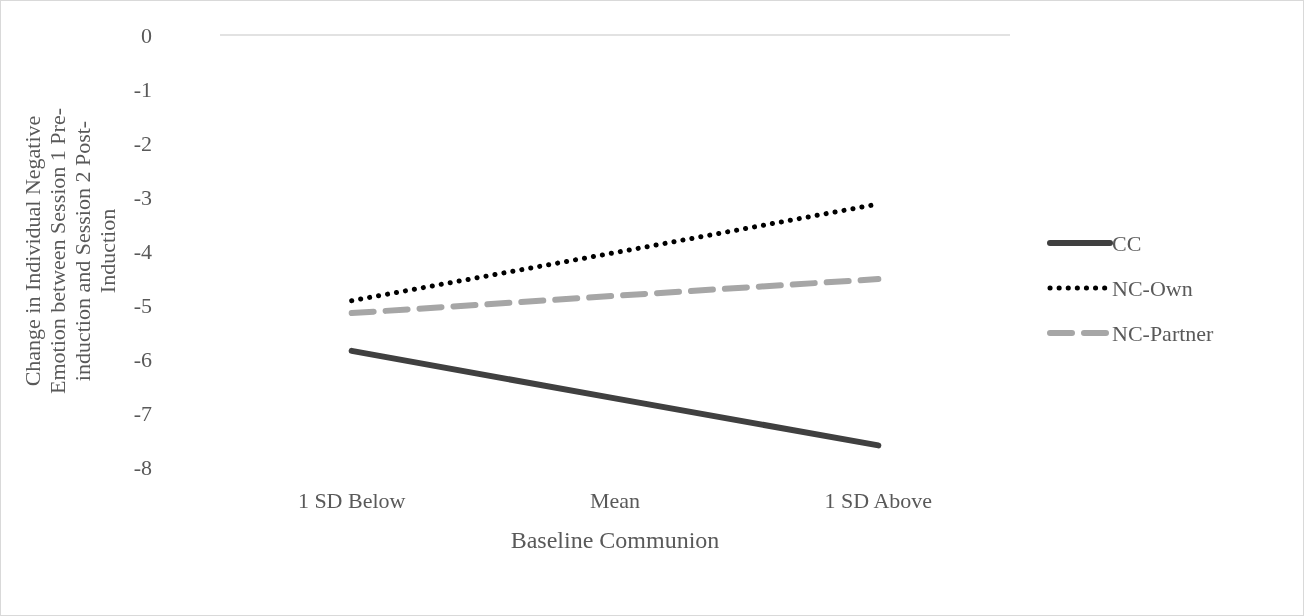 The height and width of the screenshot is (616, 1304). I want to click on y-tick-label: -8, so click(142, 467).